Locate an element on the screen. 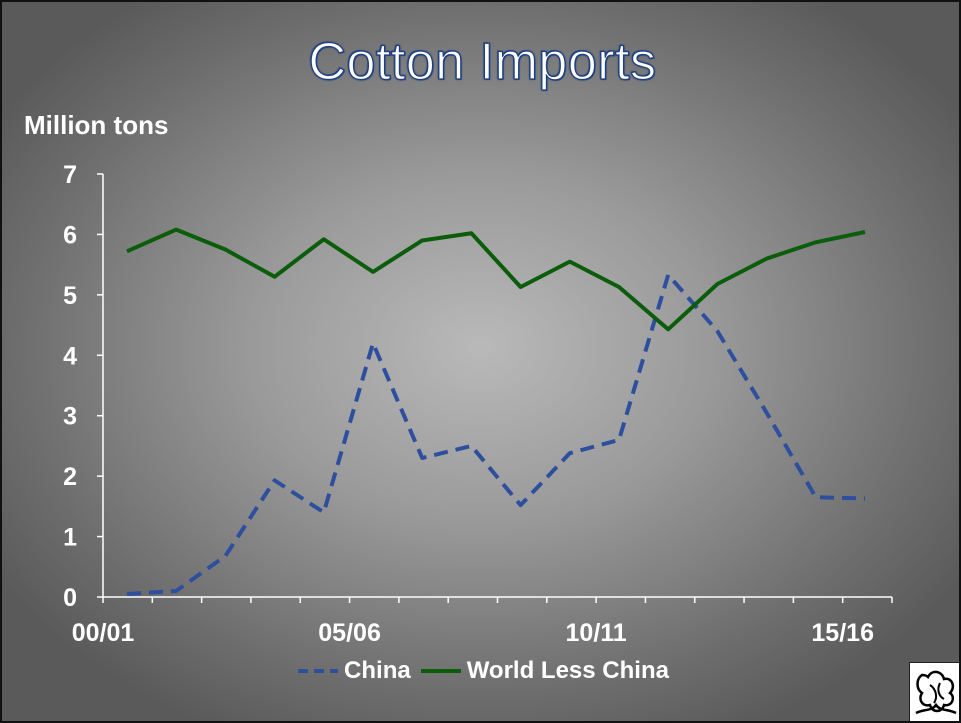 This screenshot has width=961, height=723. legend-label: China is located at coordinates (377, 670).